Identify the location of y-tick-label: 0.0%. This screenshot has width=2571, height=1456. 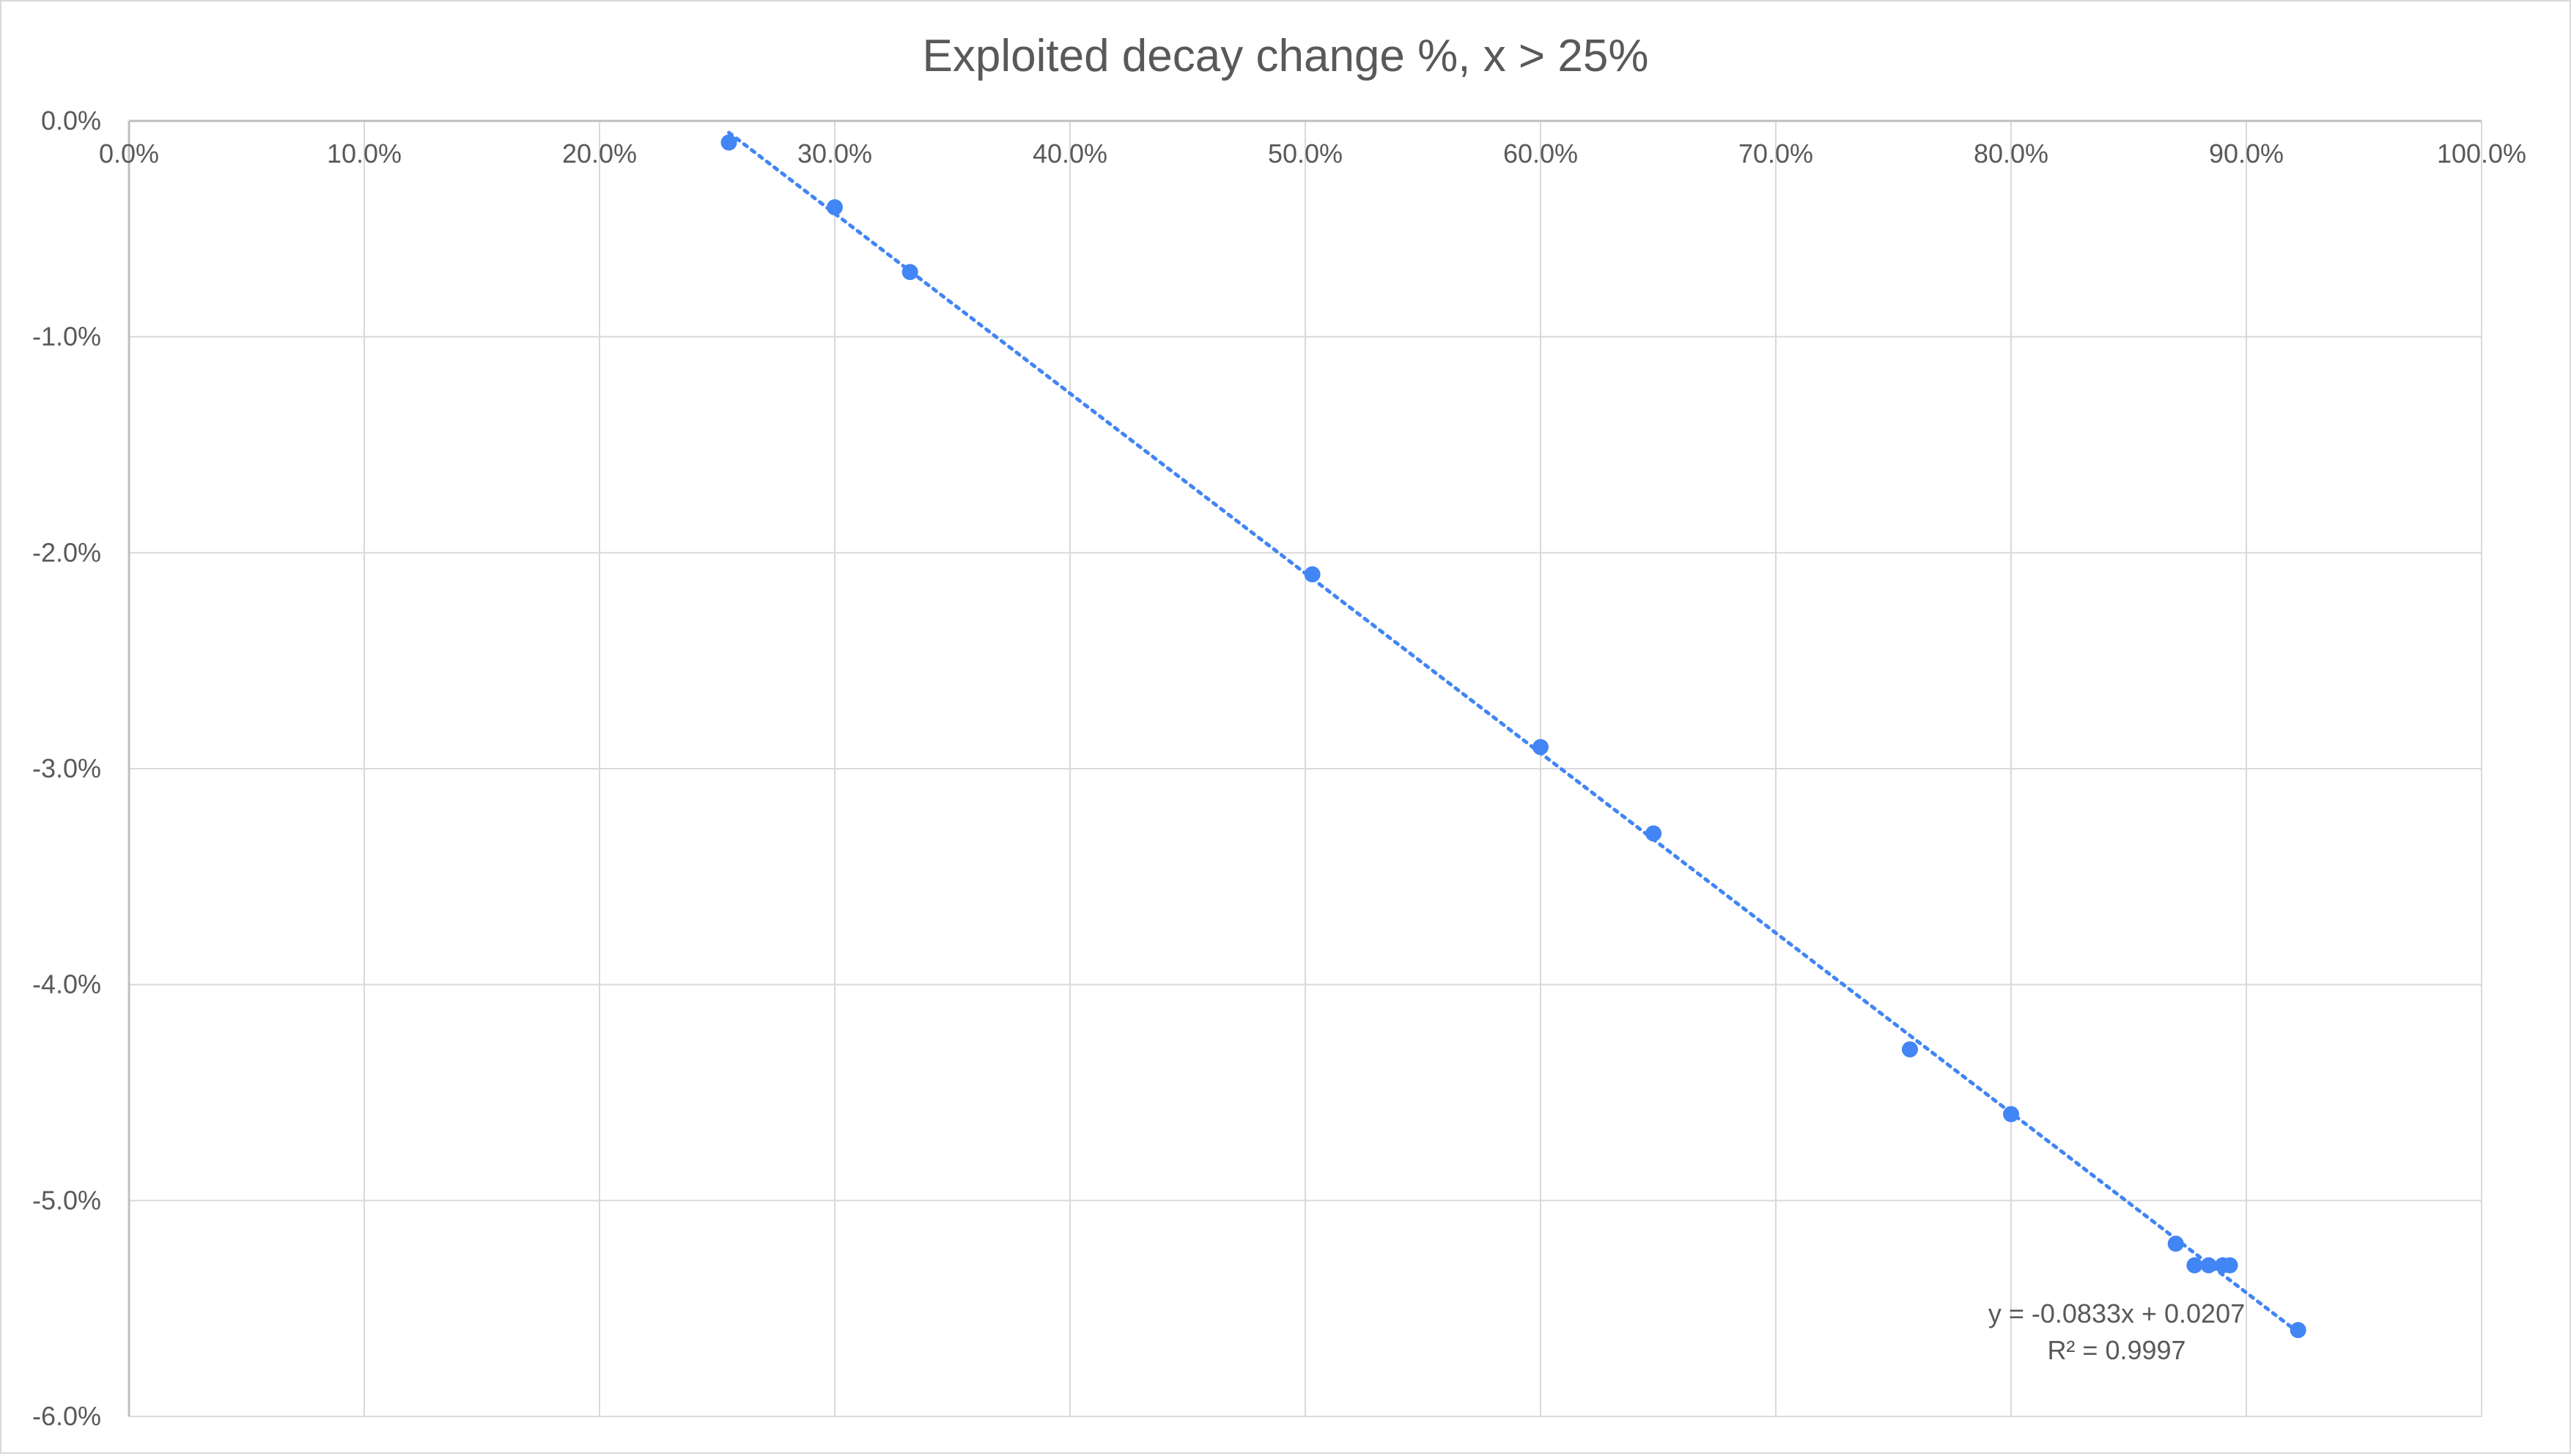
(71, 121).